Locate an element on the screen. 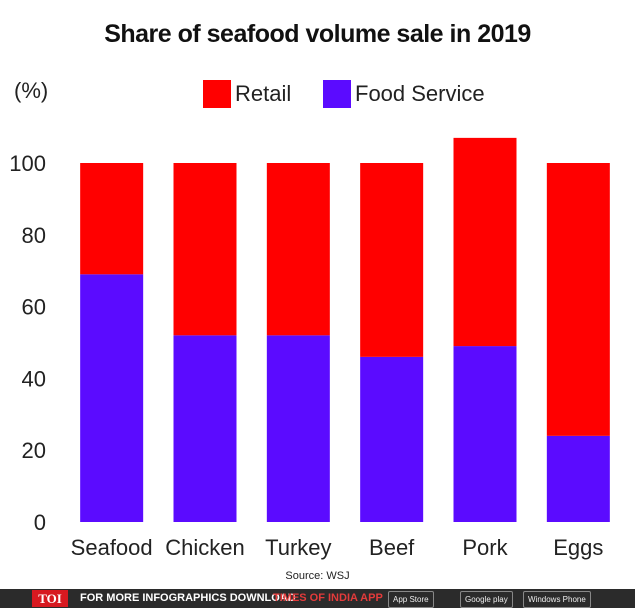 The width and height of the screenshot is (635, 608). x-tick-beef: Beef is located at coordinates (392, 547).